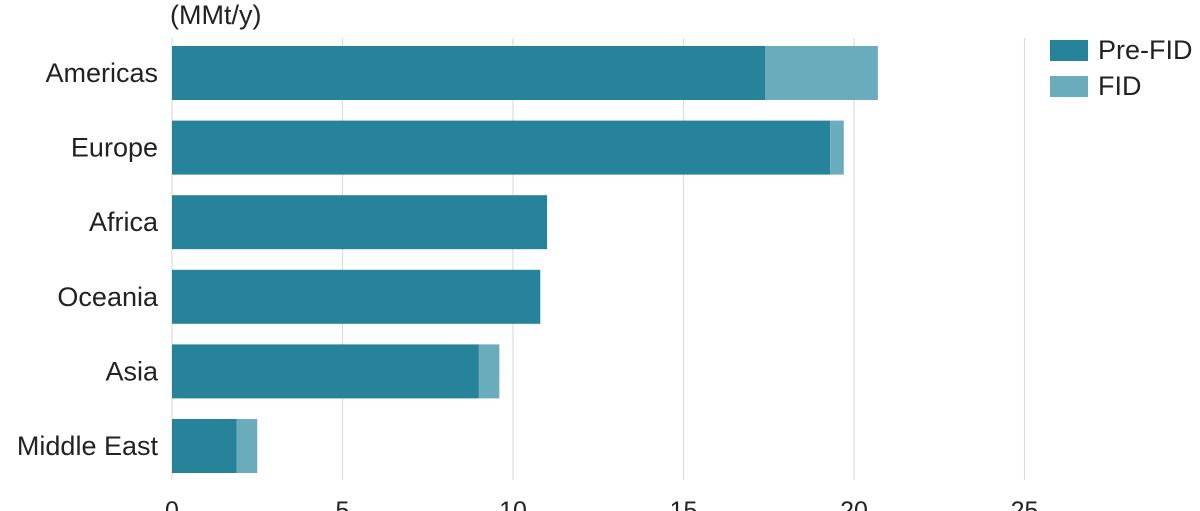 The image size is (1200, 511). Describe the element at coordinates (837, 147) in the screenshot. I see `bar-europe-fid` at that location.